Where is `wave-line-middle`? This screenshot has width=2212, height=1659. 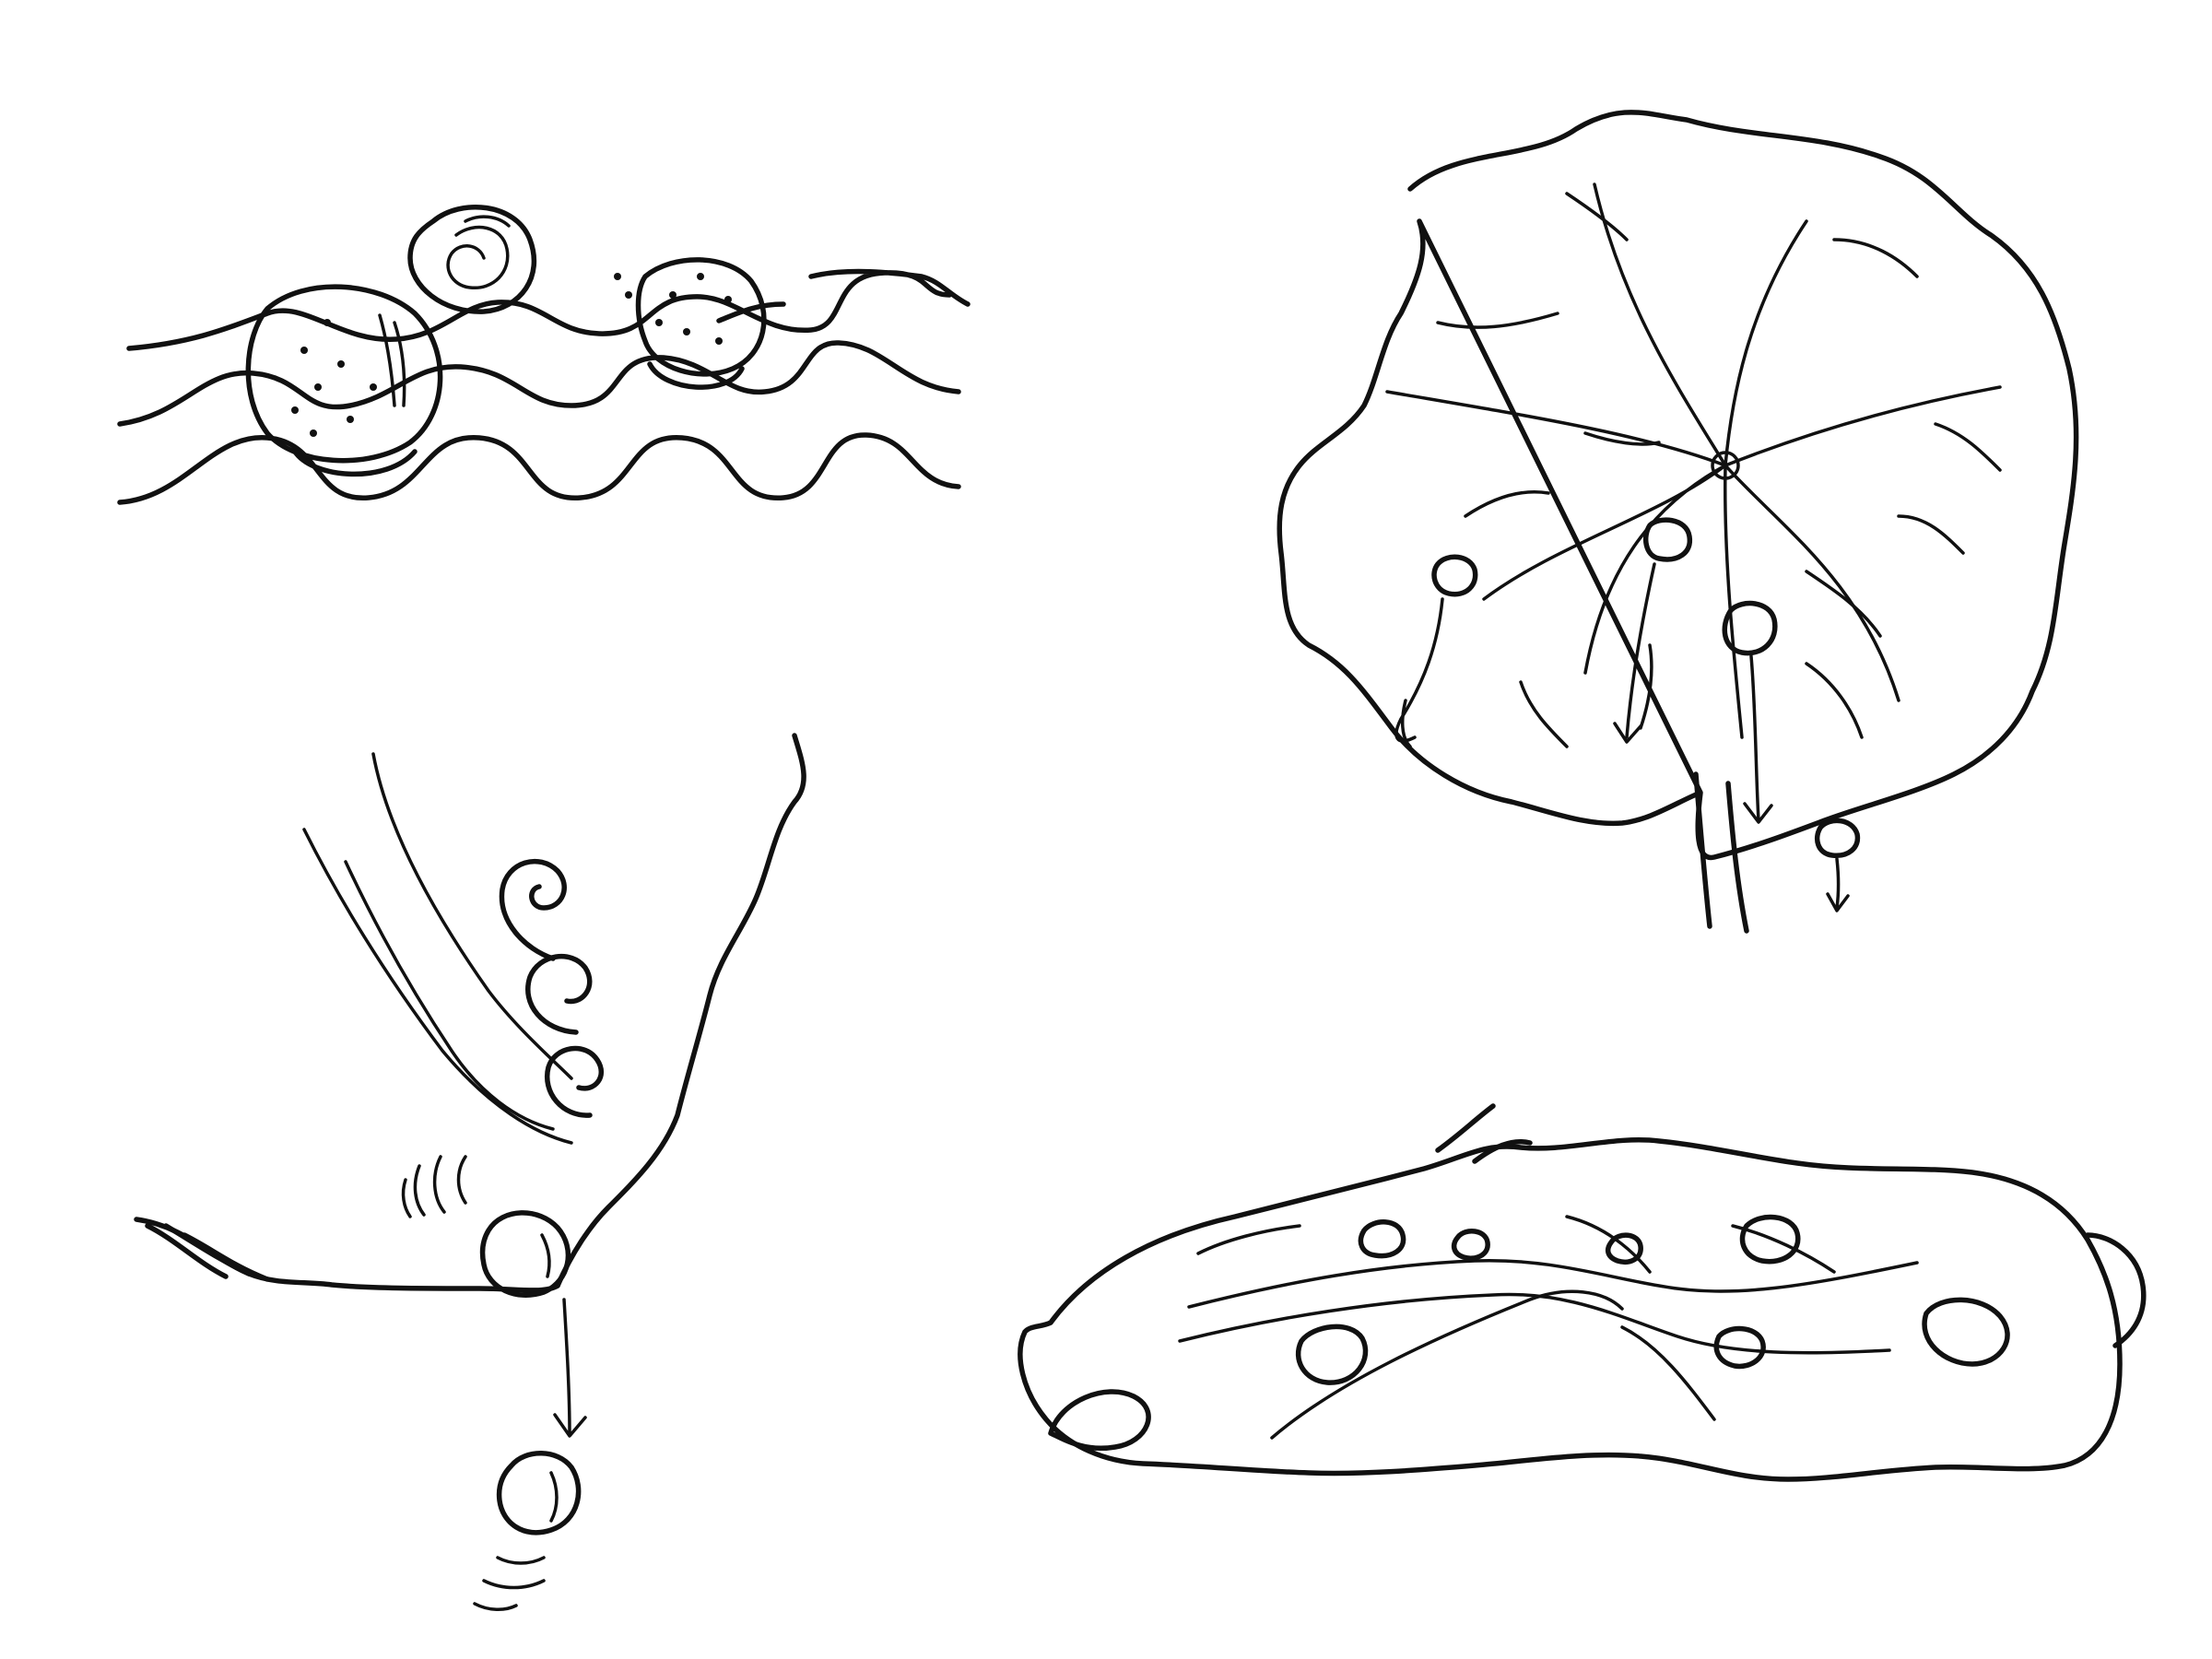
wave-line-middle is located at coordinates (539, 383).